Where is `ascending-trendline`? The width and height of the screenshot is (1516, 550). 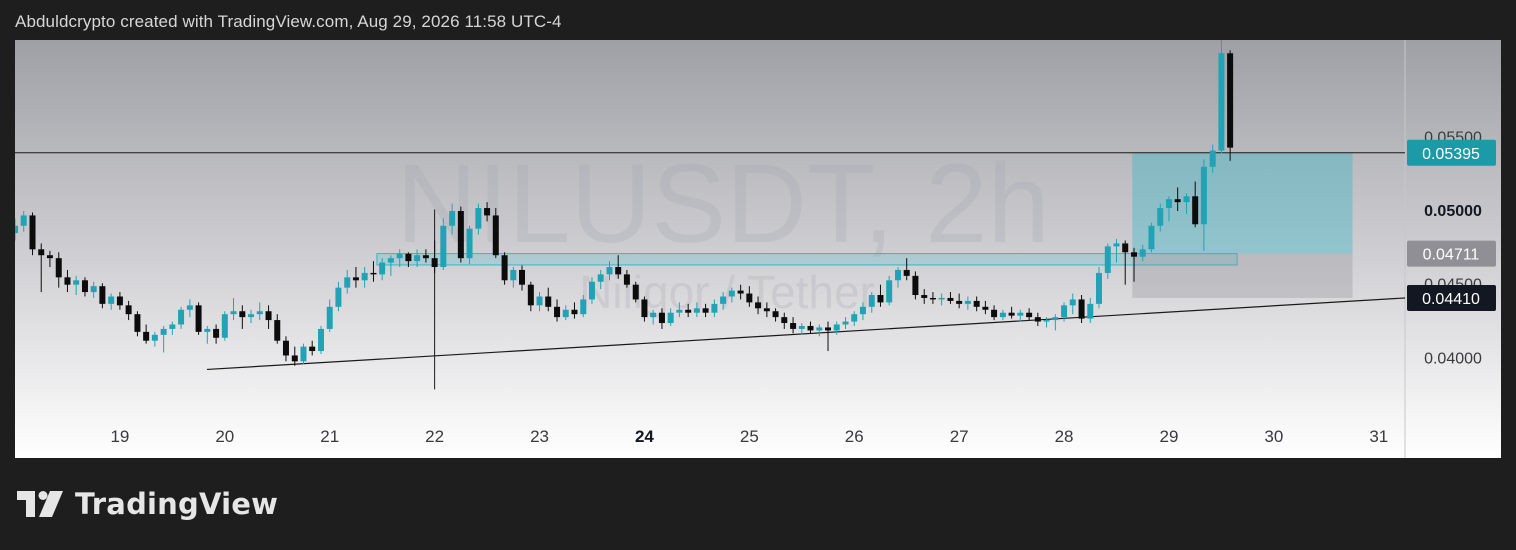 ascending-trendline is located at coordinates (806, 334).